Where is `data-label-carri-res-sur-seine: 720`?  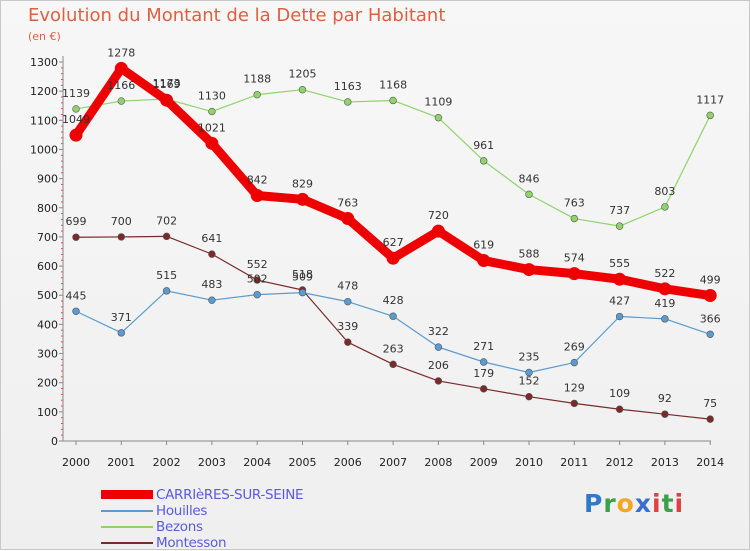 data-label-carri-res-sur-seine: 720 is located at coordinates (438, 215).